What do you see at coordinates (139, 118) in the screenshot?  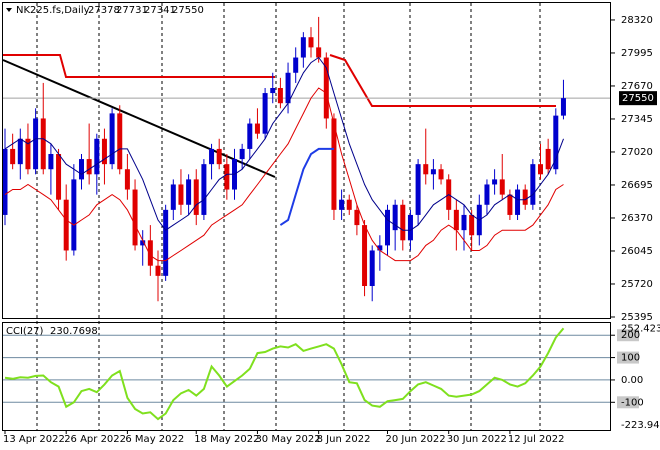 I see `trend-line` at bounding box center [139, 118].